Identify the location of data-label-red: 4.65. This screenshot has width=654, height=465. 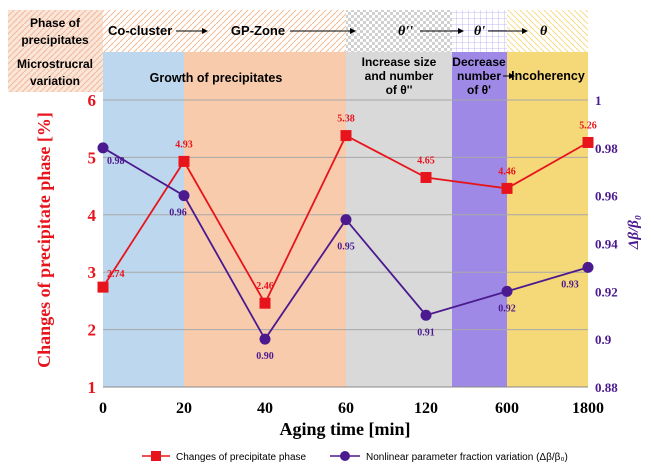
(426, 160).